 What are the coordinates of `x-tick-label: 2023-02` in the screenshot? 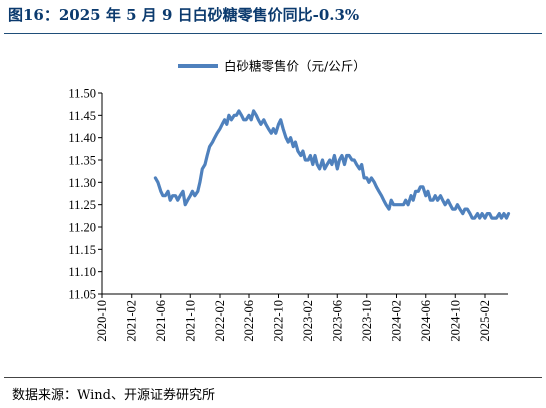 It's located at (308, 321).